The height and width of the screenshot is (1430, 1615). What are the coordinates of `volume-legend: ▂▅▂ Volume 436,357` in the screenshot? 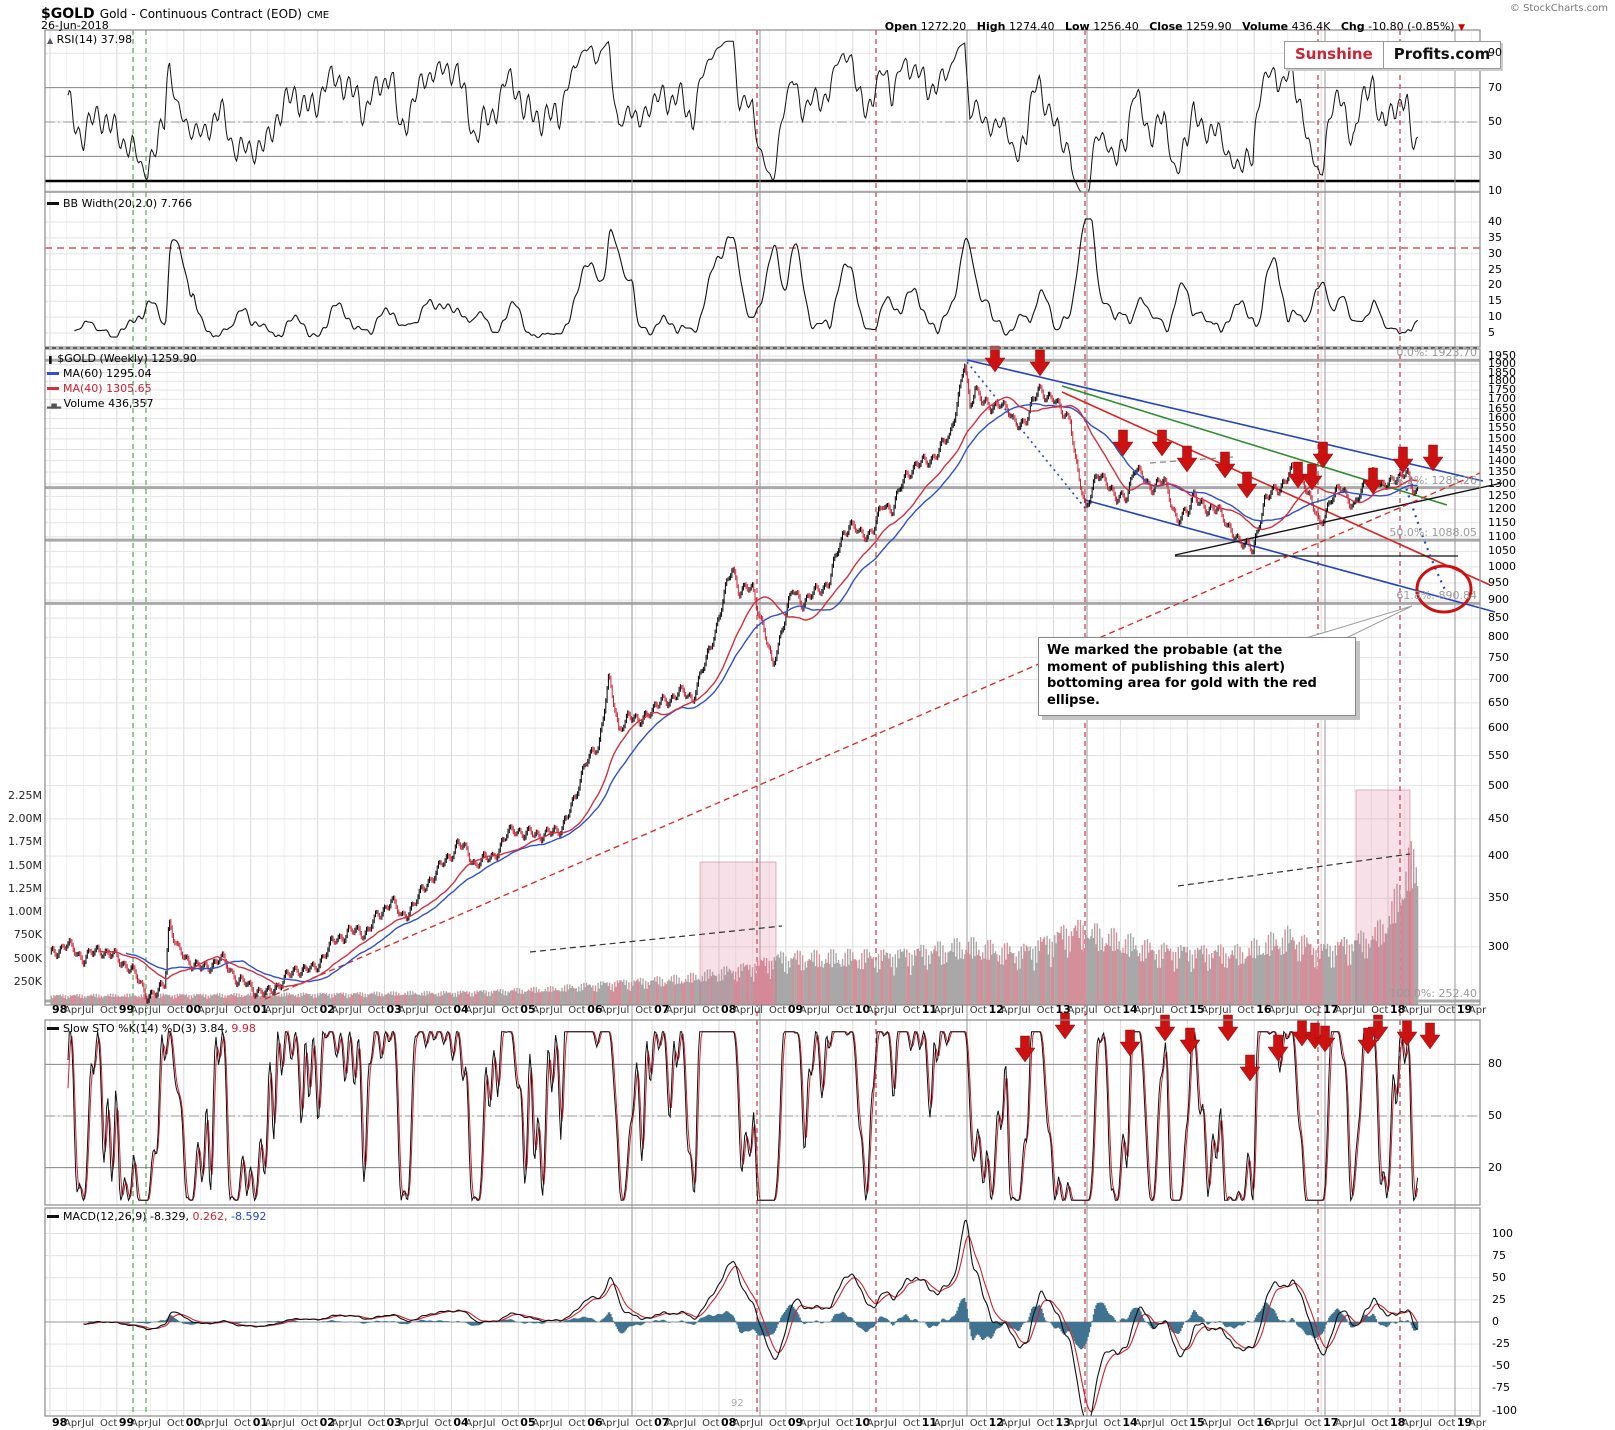 It's located at (100, 404).